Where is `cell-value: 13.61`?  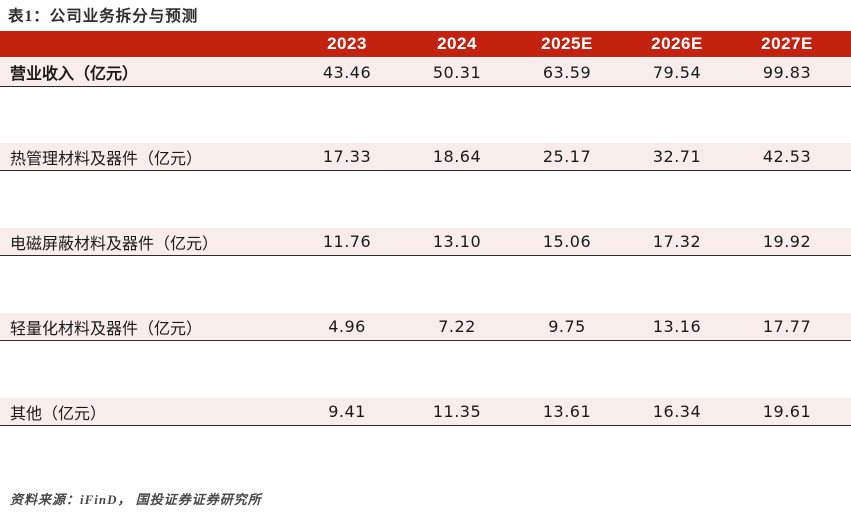 cell-value: 13.61 is located at coordinates (567, 411).